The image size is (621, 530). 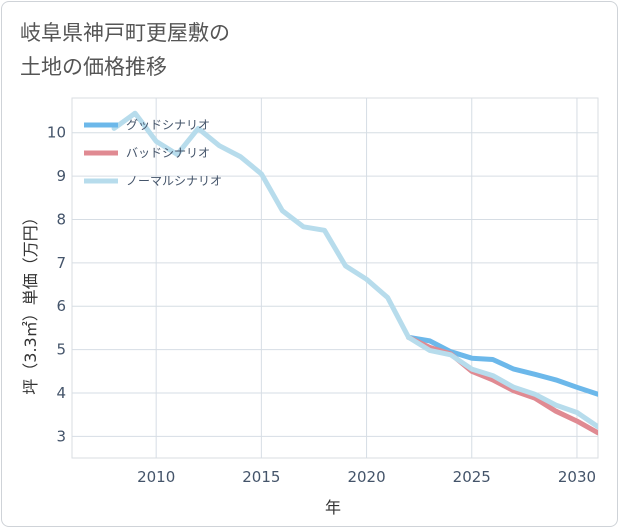 I want to click on x-axis-title: 年, so click(x=333, y=507).